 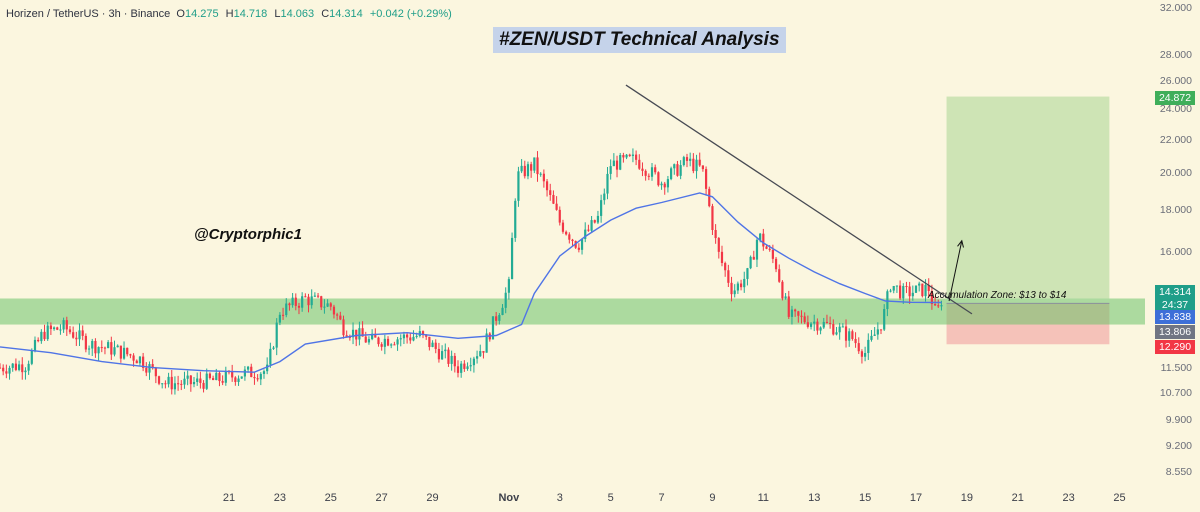 I want to click on x-tick-label: 17, so click(x=916, y=498).